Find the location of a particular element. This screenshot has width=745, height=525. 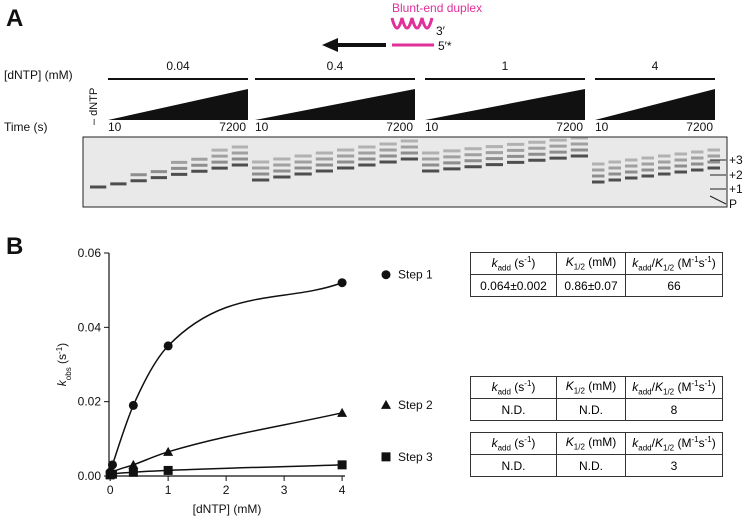

time-label: Time (s) is located at coordinates (26, 127).